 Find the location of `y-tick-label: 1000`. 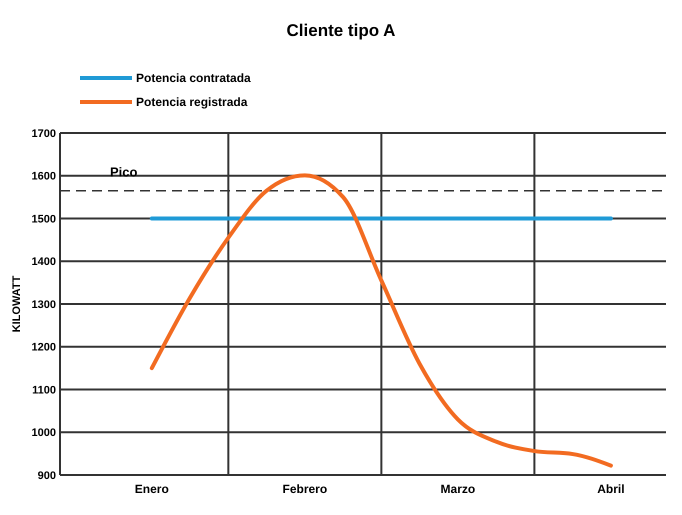

y-tick-label: 1000 is located at coordinates (44, 433).